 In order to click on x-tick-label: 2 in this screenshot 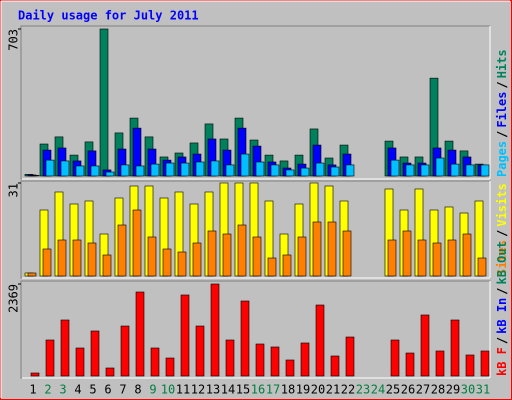, I will do `click(47, 390)`.